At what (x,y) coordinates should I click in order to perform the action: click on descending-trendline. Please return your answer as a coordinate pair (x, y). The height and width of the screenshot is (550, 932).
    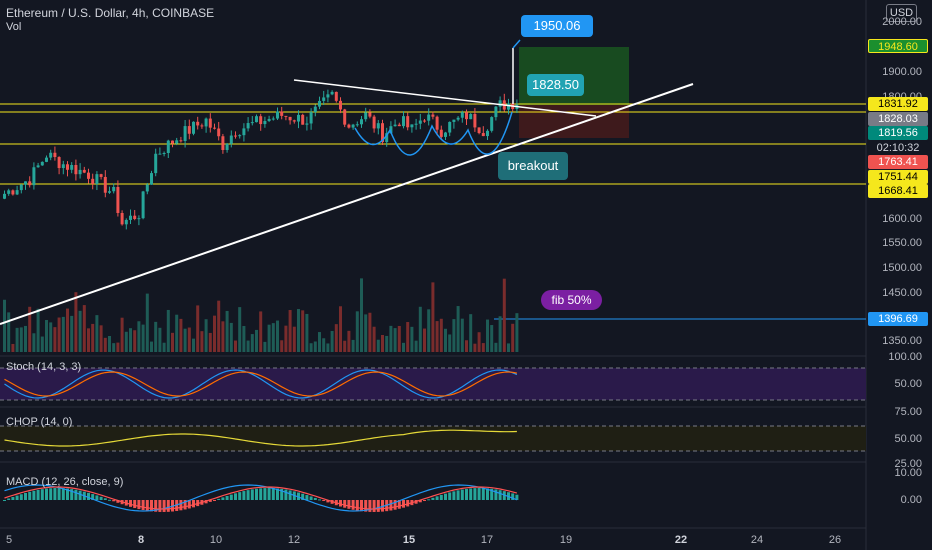
    Looking at the image, I should click on (445, 98).